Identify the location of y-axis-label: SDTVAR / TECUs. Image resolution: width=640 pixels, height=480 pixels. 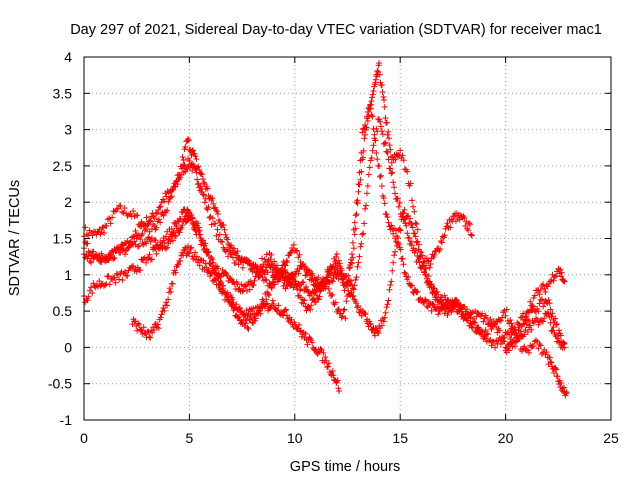
(15, 238).